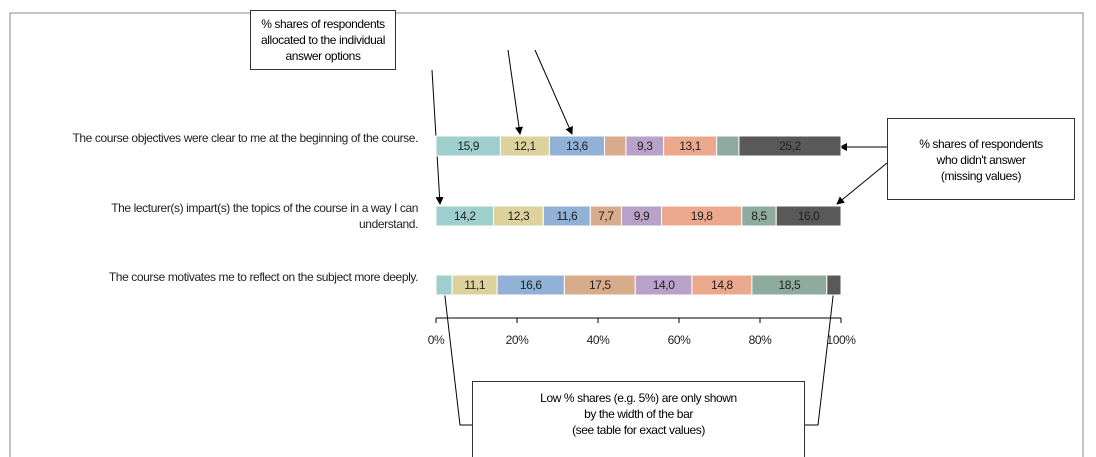 The width and height of the screenshot is (1096, 457). Describe the element at coordinates (468, 146) in the screenshot. I see `value-label: 15,9` at that location.